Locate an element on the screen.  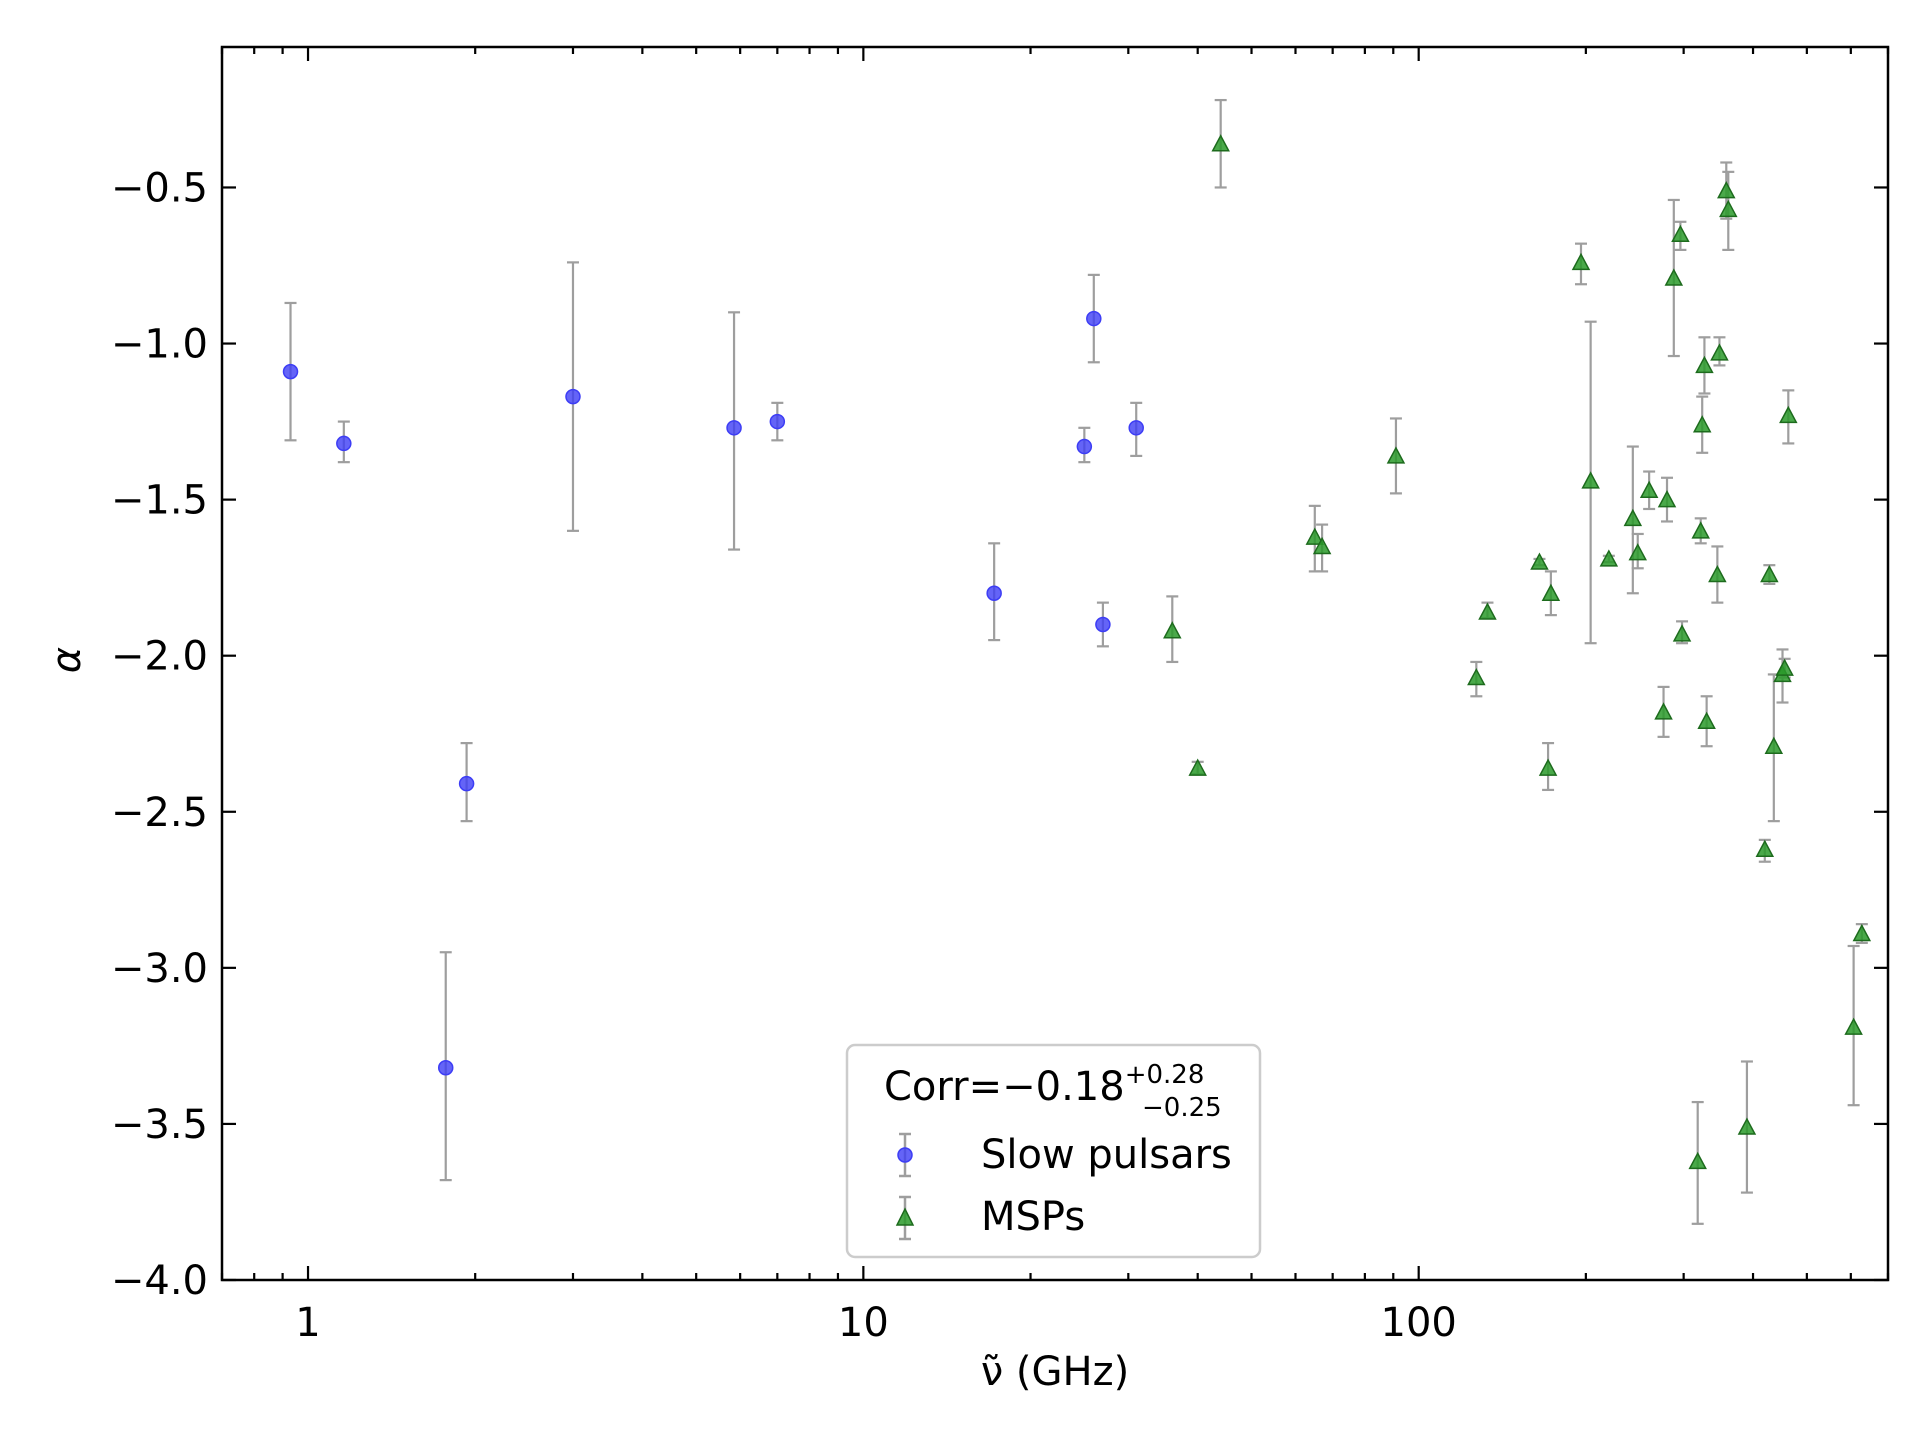
legend-marker-slow-pulsars is located at coordinates (905, 1155).